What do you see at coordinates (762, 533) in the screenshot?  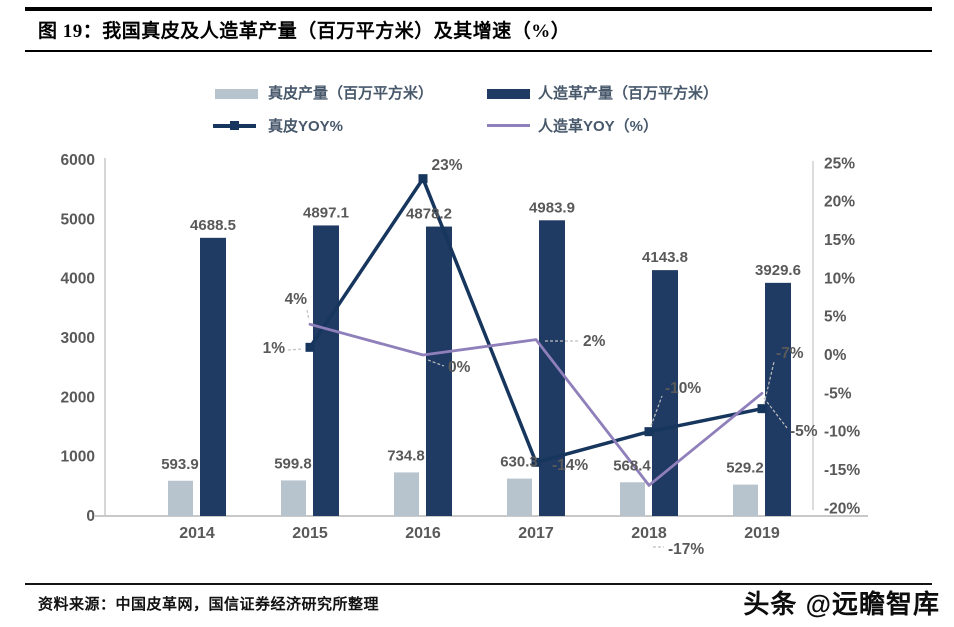 I see `x-axis-year-label: 2019` at bounding box center [762, 533].